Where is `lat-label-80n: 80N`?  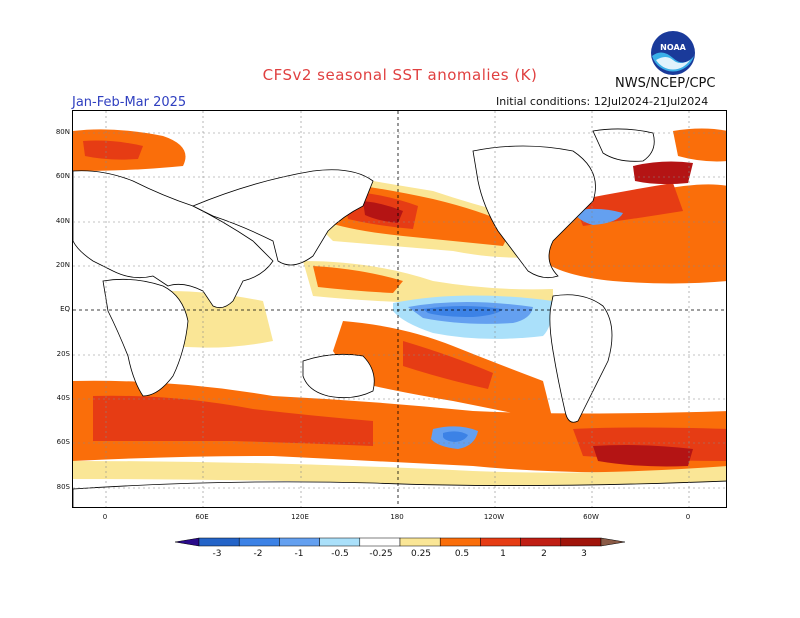 lat-label-80n: 80N is located at coordinates (62, 132).